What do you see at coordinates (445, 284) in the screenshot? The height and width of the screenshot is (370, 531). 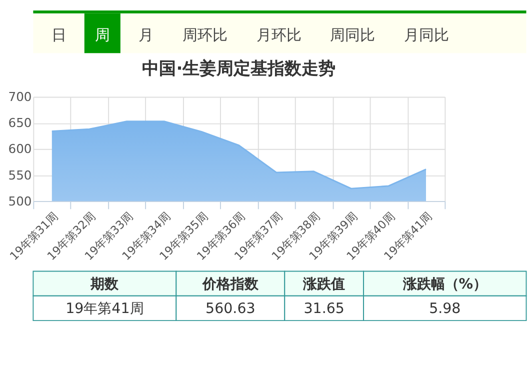 I see `text: 涨跌幅（%）` at bounding box center [445, 284].